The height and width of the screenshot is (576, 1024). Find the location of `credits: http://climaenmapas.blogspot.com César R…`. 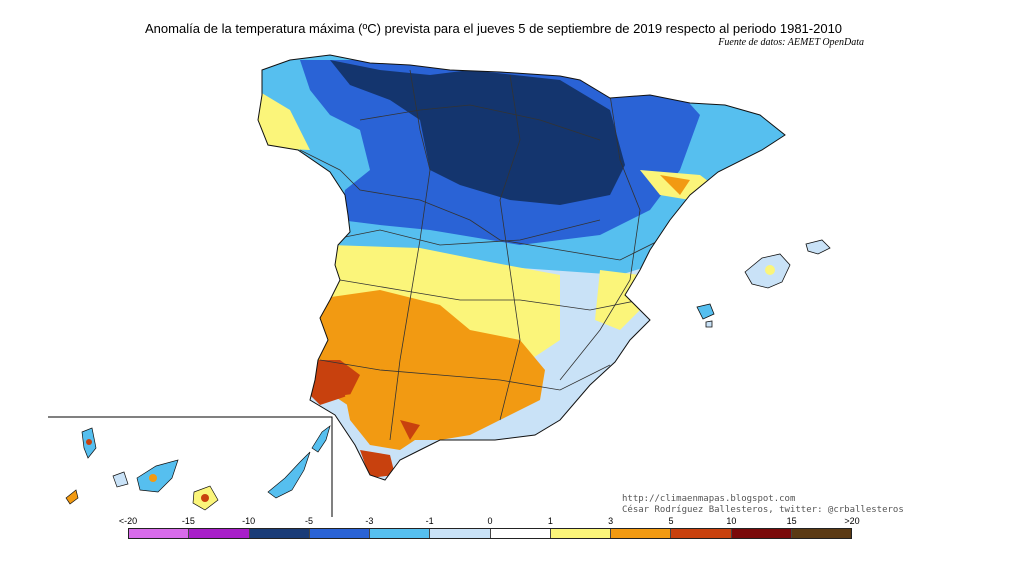

credits: http://climaenmapas.blogspot.com César R… is located at coordinates (763, 505).